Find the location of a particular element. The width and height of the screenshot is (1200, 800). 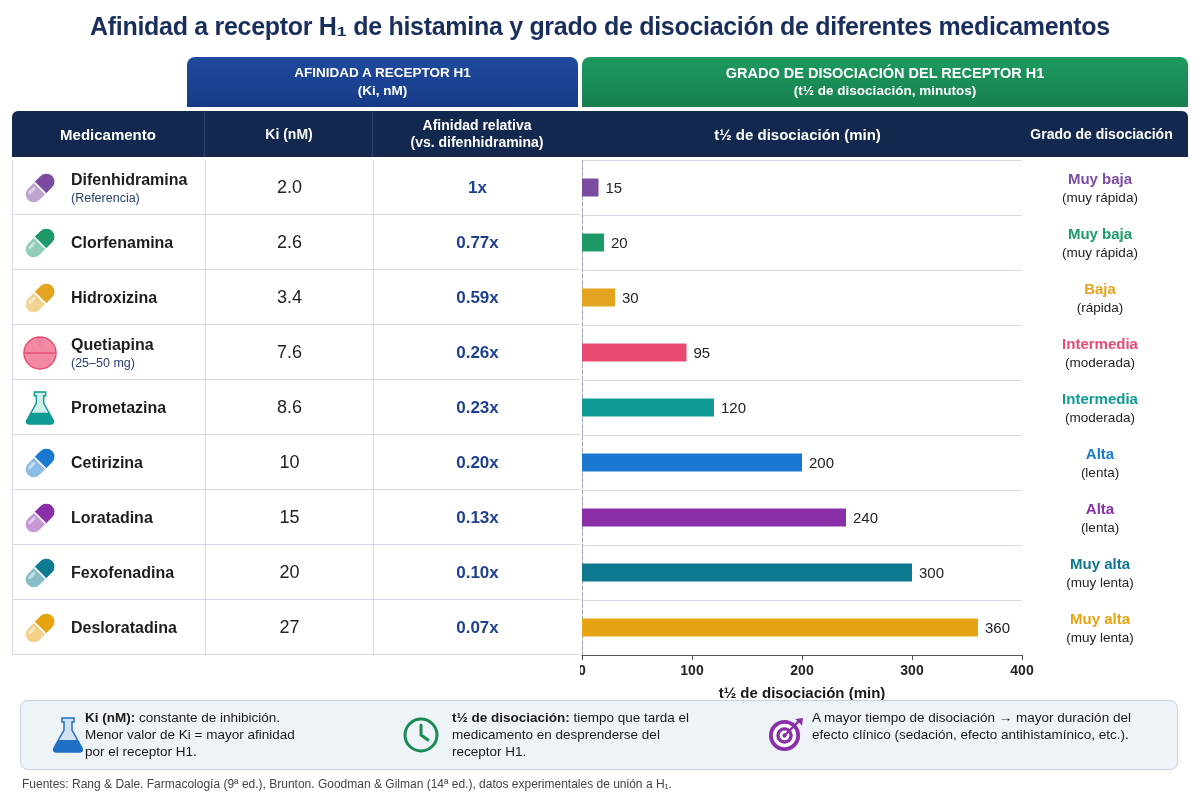

data-label: 1x is located at coordinates (477, 187).